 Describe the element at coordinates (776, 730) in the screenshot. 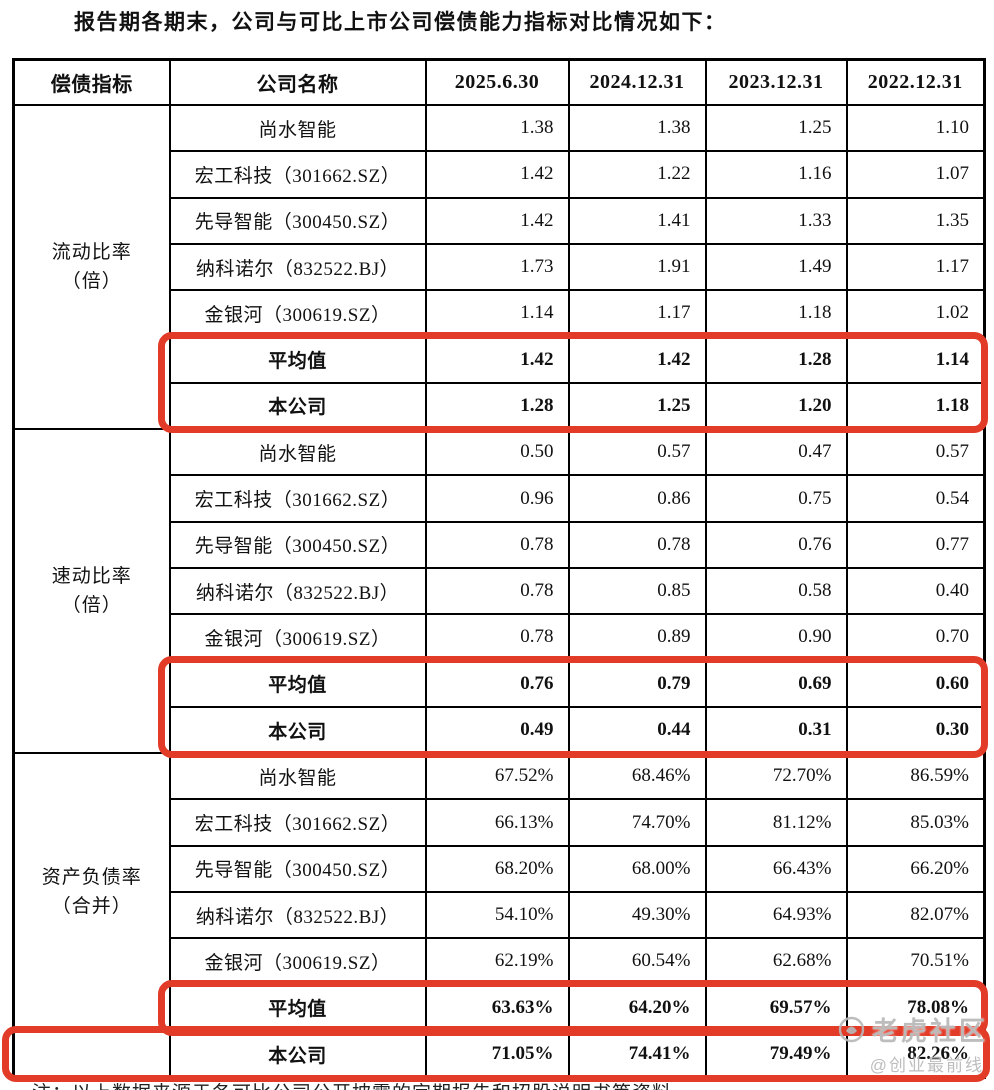

I see `value-cell: 0.31` at that location.